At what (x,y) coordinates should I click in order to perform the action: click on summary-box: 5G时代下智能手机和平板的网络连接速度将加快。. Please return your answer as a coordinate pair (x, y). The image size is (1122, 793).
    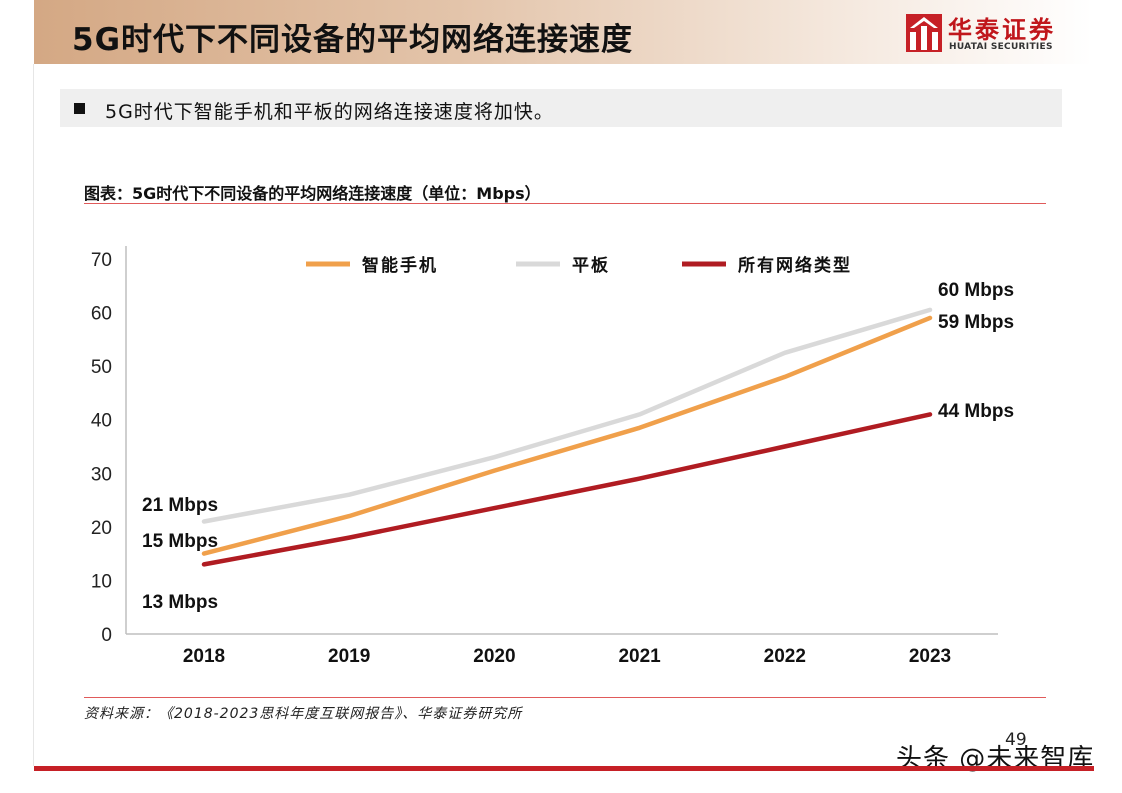
    Looking at the image, I should click on (561, 108).